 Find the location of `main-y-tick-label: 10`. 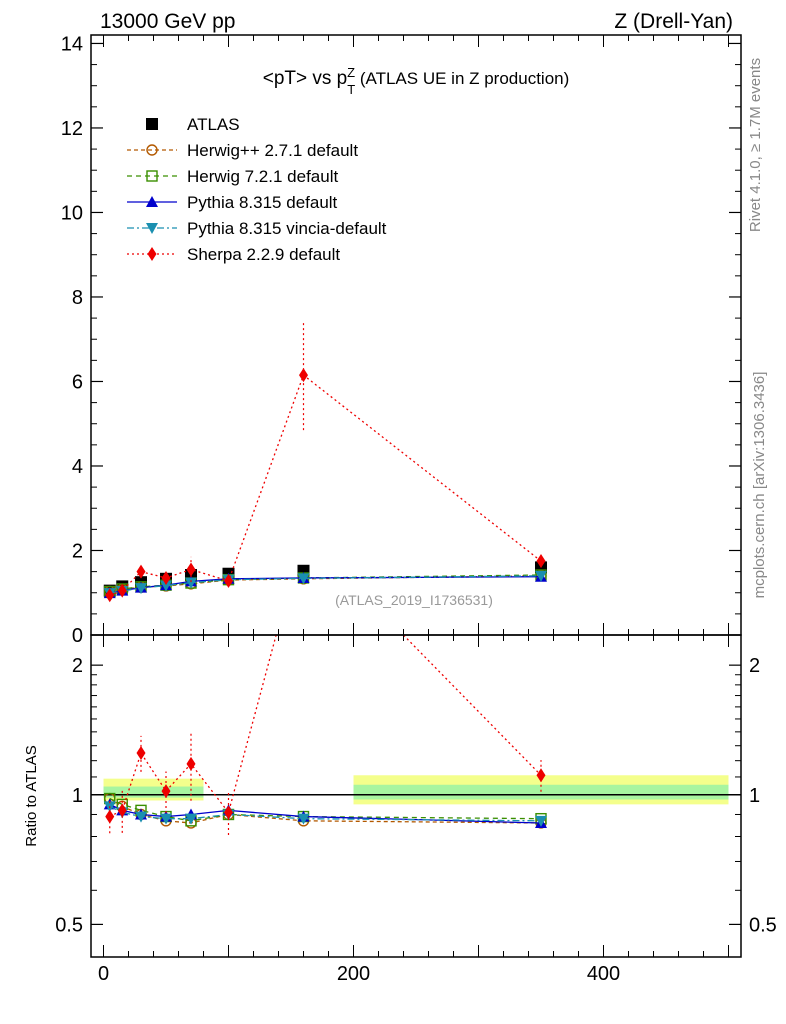

main-y-tick-label: 10 is located at coordinates (72, 213).